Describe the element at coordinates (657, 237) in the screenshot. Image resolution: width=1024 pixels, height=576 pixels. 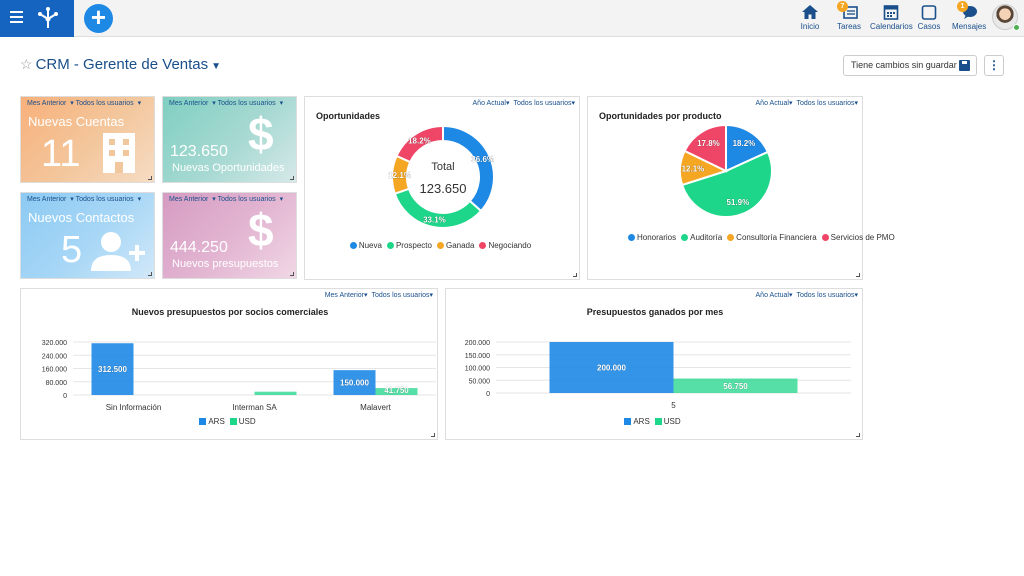
I see `legend-label: Honorarios` at that location.